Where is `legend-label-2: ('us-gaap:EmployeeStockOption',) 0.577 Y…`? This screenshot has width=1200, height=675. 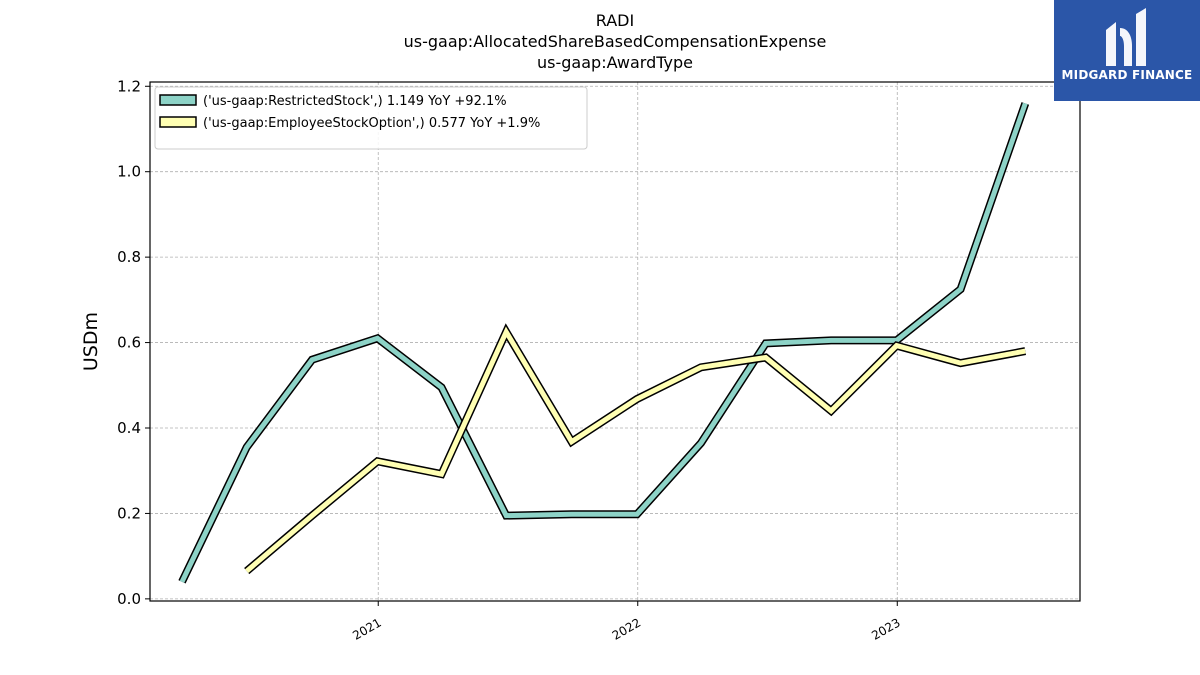 legend-label-2: ('us-gaap:EmployeeStockOption',) 0.577 Y… is located at coordinates (371, 123).